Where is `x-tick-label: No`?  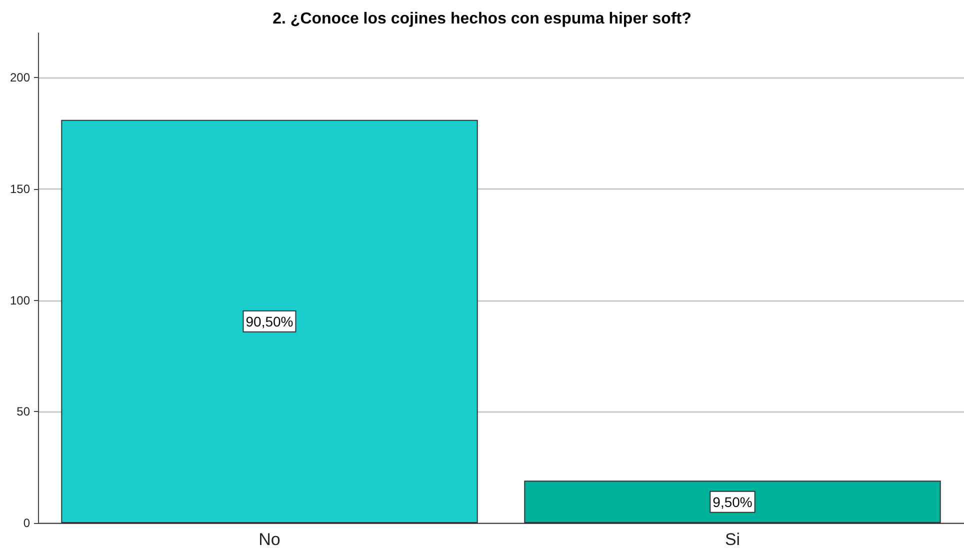
x-tick-label: No is located at coordinates (269, 539).